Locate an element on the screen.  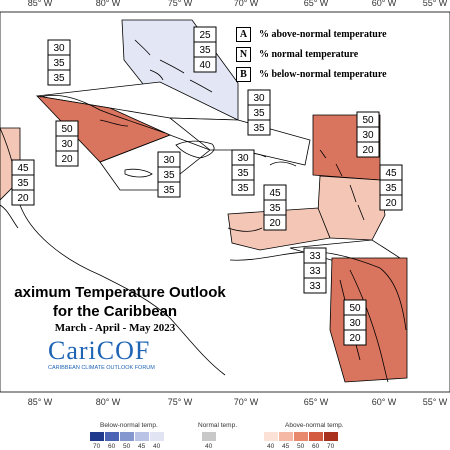
map-title: aximum Temperature Outlook is located at coordinates (120, 292).